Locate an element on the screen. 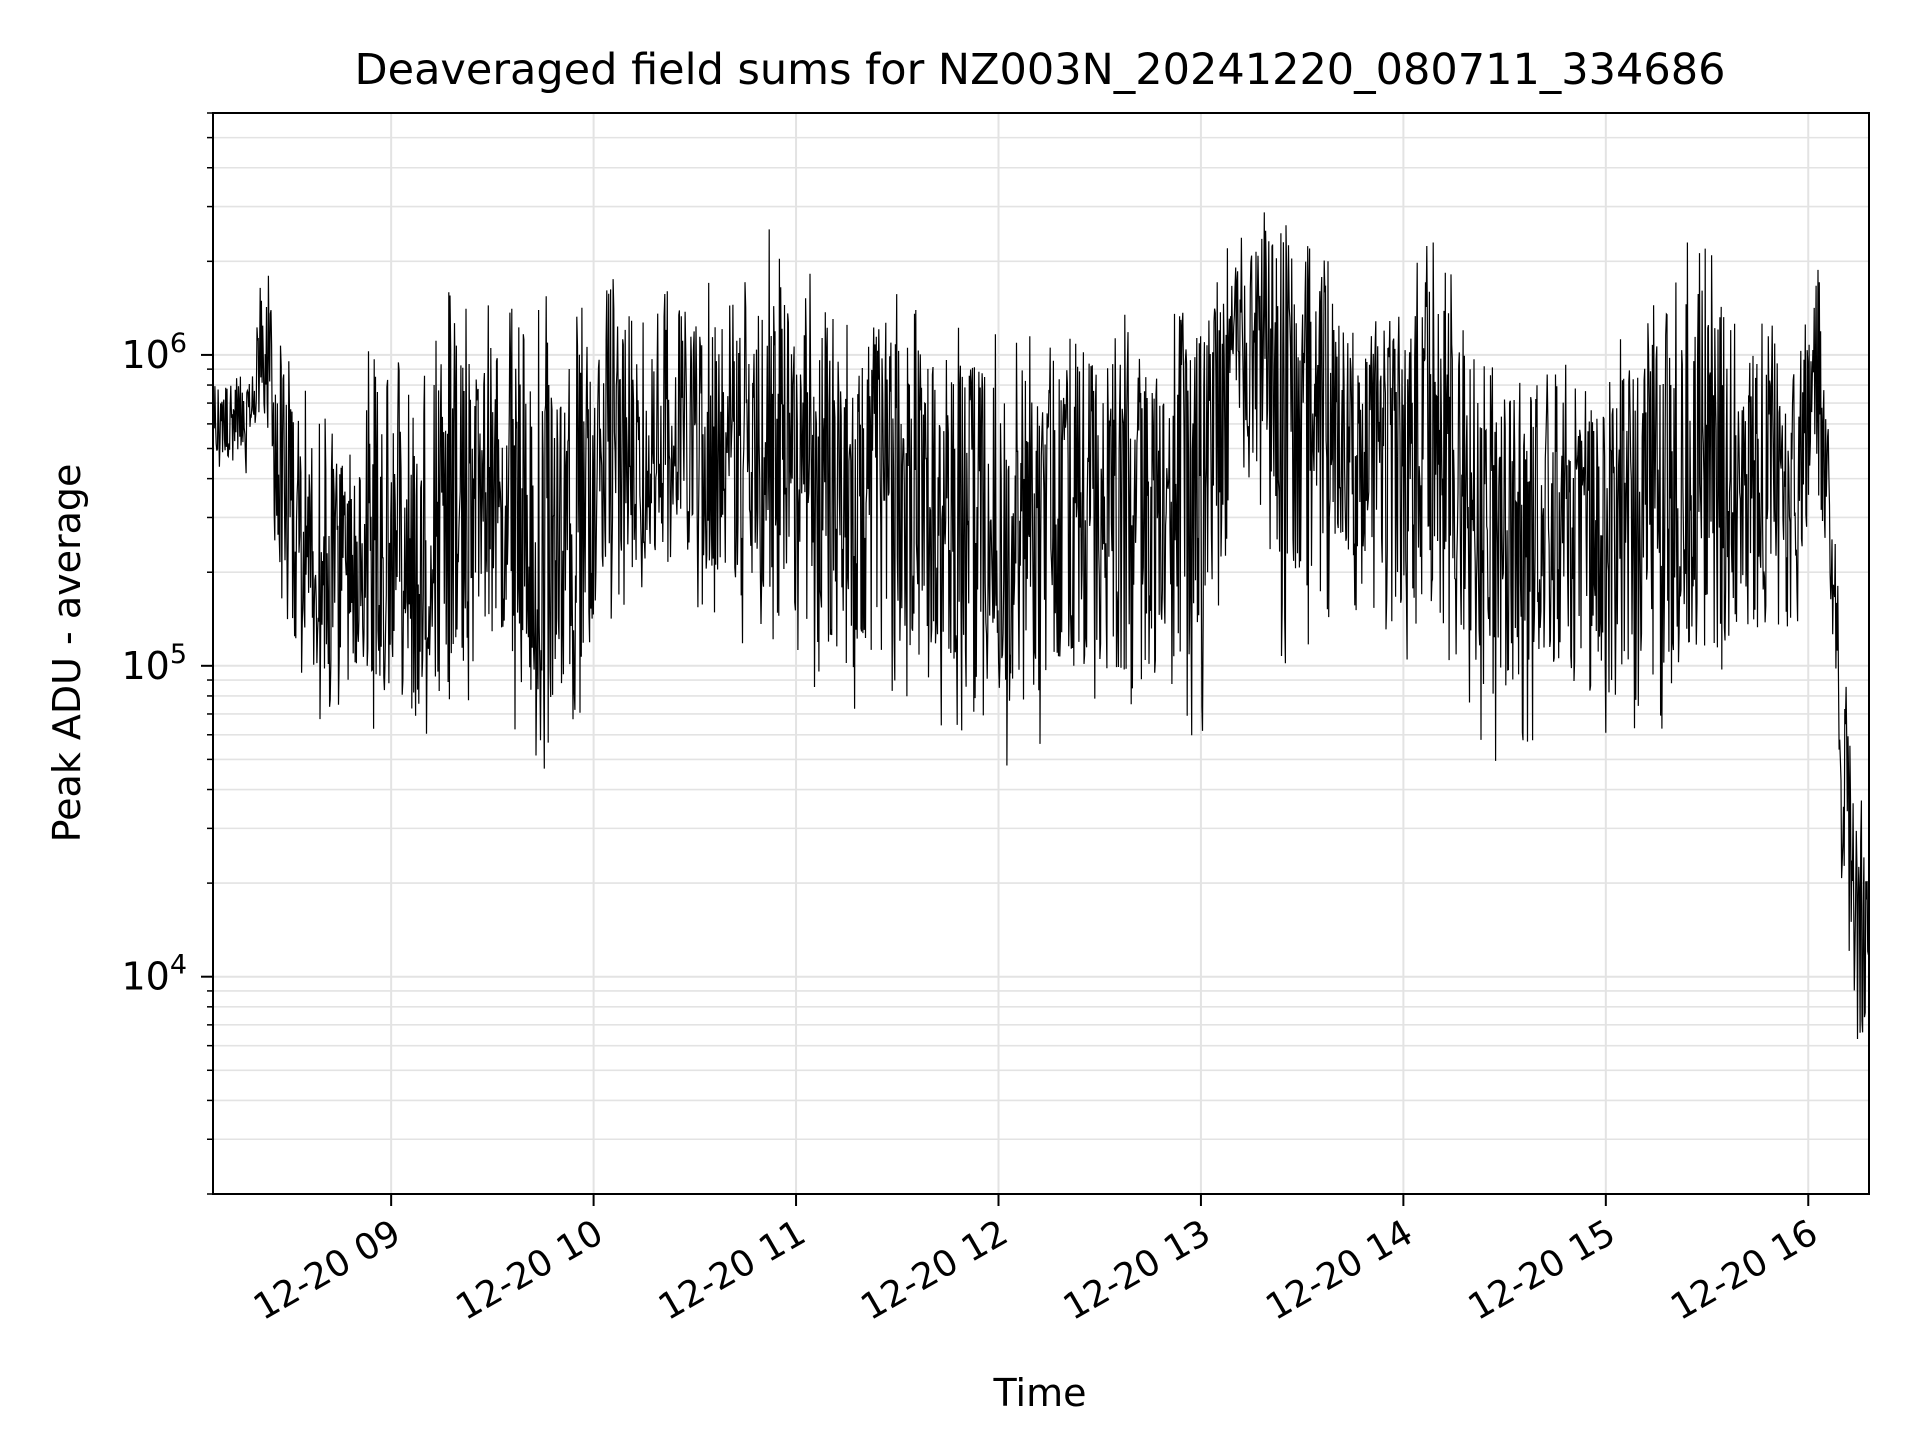 The image size is (1920, 1440). y-tick-label: 106 is located at coordinates (154, 352).